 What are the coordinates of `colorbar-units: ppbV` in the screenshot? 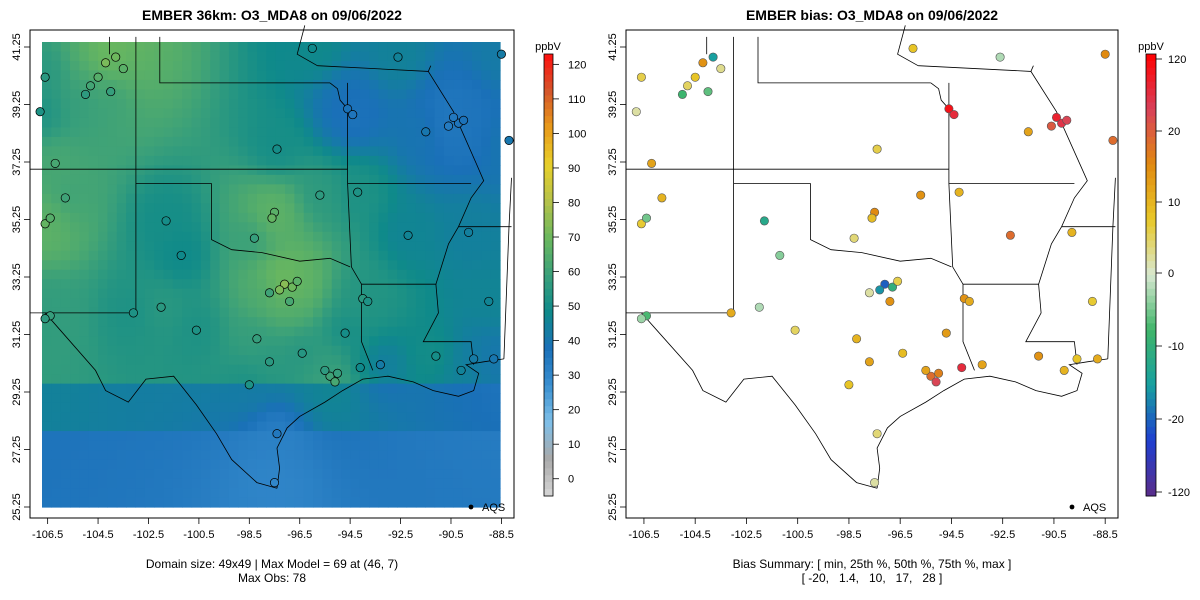 It's located at (1151, 47).